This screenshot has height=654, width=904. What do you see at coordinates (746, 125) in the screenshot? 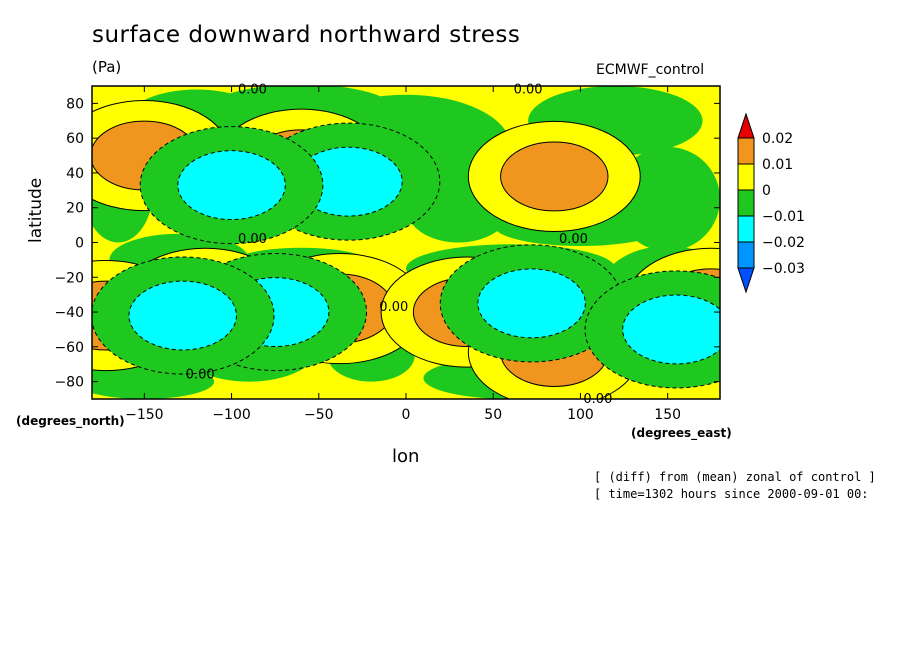
I see `colorbar-top-arrow` at bounding box center [746, 125].